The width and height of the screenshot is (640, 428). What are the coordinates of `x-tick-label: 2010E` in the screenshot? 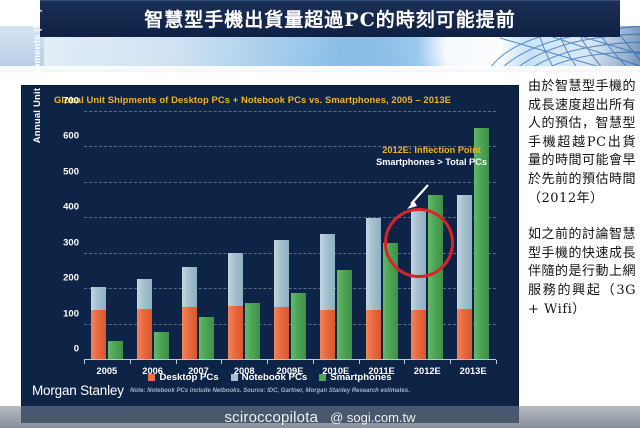 It's located at (336, 371).